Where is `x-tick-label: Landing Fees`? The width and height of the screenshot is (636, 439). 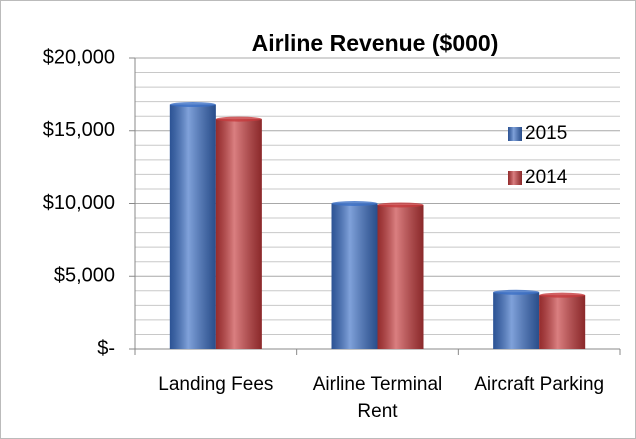
x-tick-label: Landing Fees is located at coordinates (216, 384).